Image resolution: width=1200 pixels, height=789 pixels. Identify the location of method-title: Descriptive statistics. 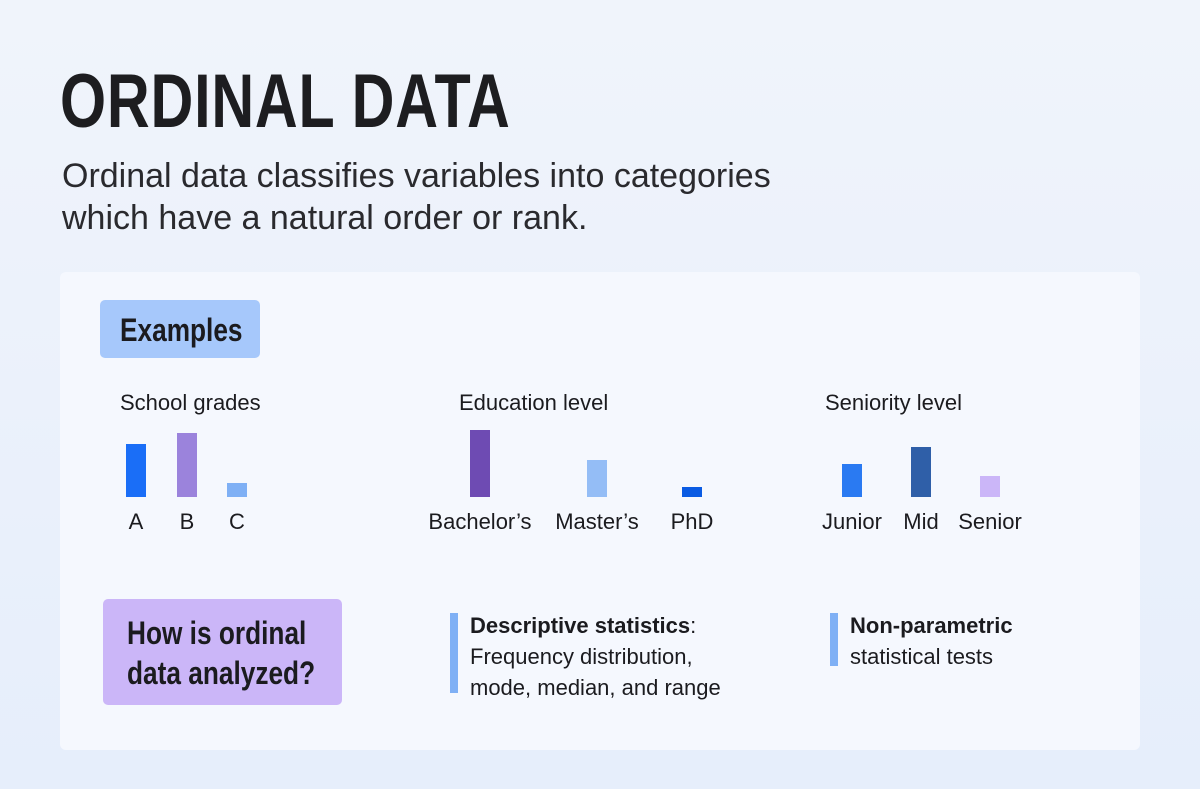
(580, 625).